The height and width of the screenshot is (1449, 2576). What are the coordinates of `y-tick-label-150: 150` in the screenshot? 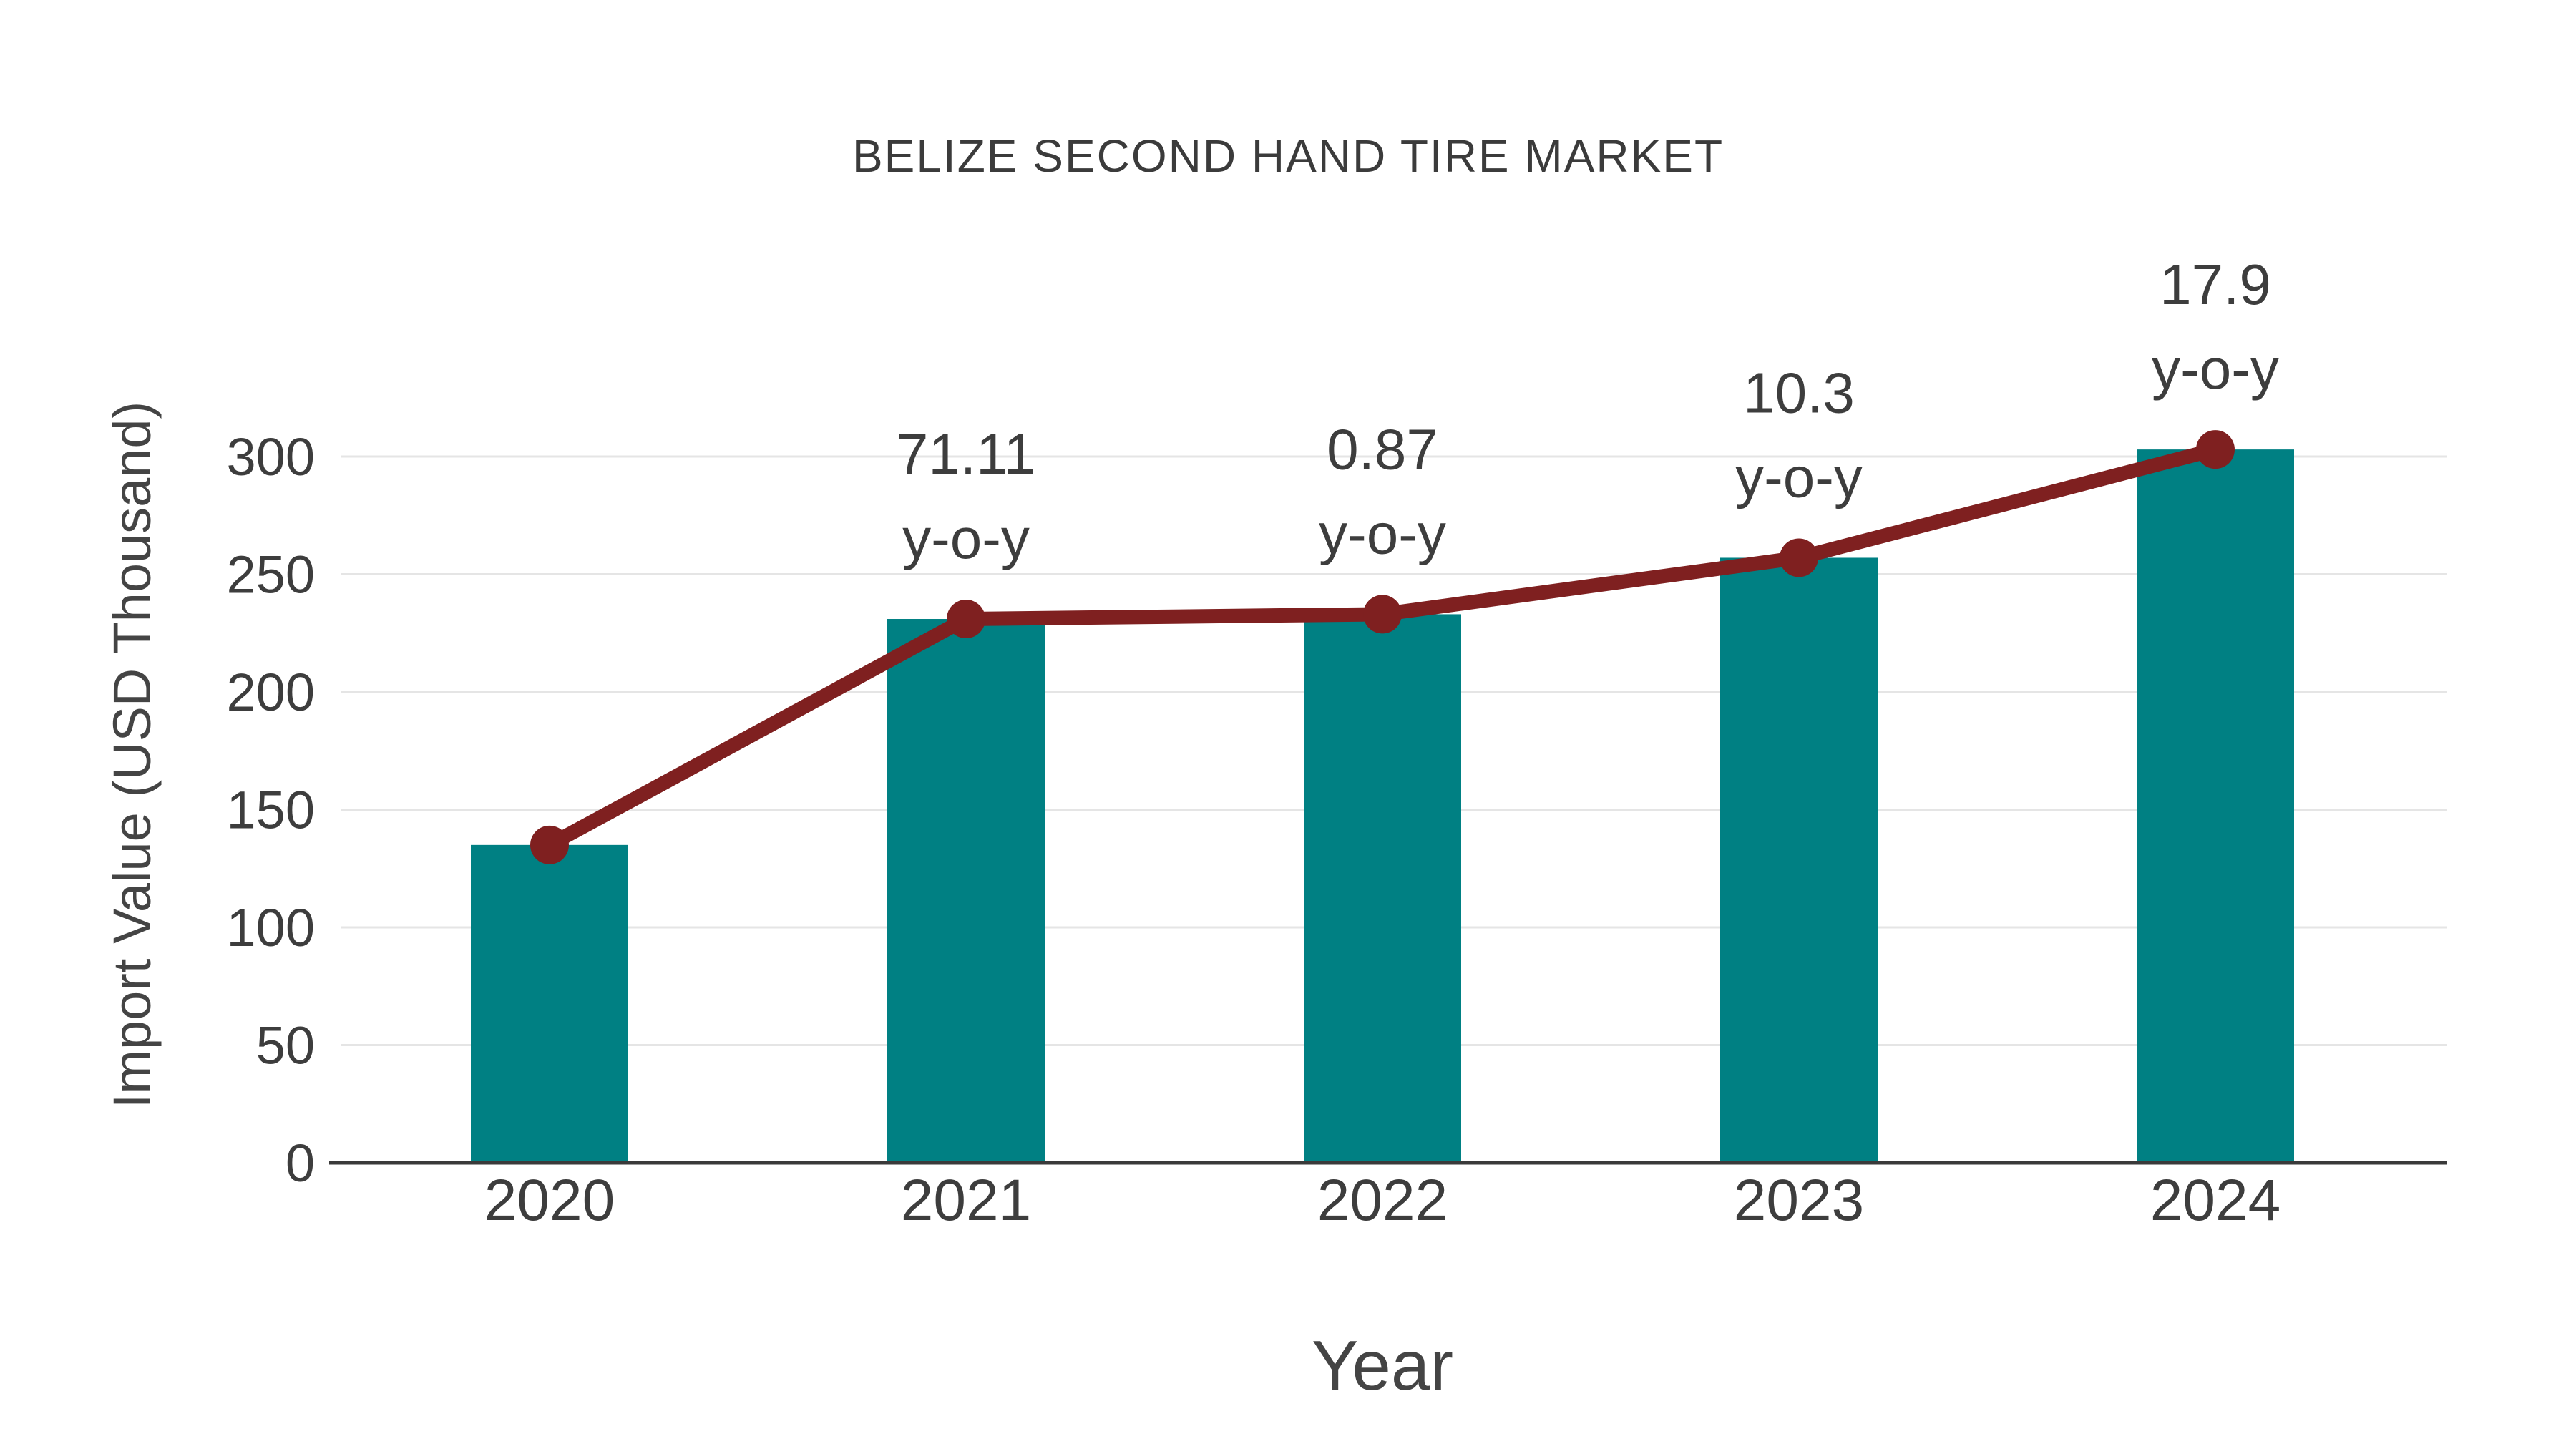 It's located at (271, 810).